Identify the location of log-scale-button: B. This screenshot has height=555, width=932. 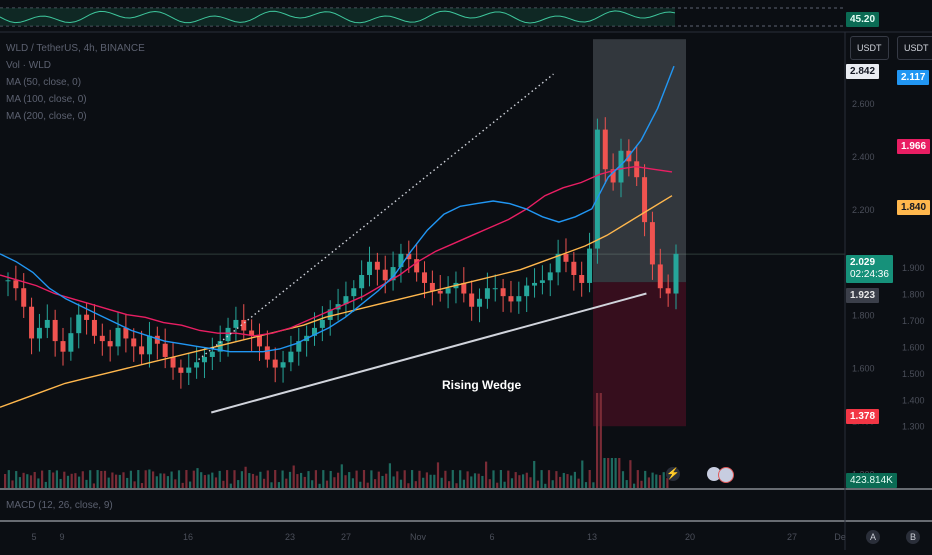
(913, 537).